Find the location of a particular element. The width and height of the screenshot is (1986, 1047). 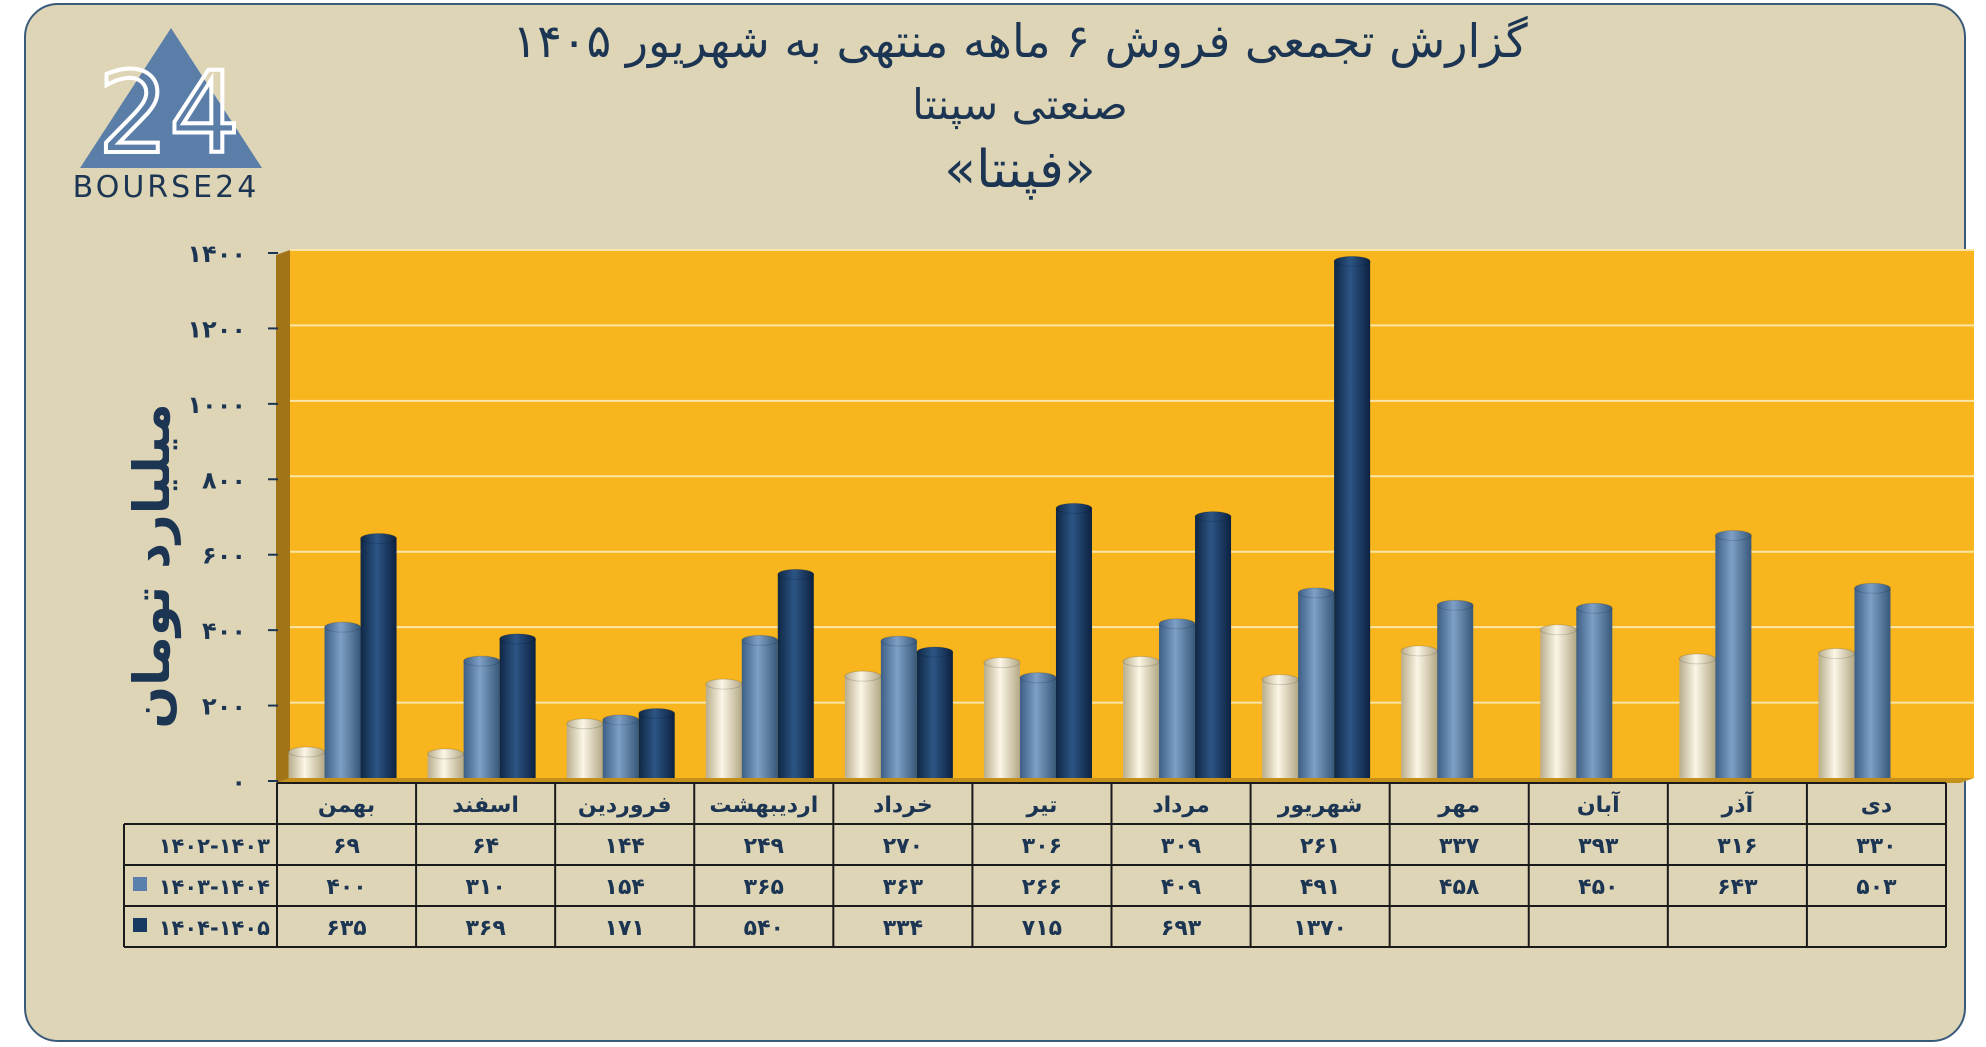

legend-label-1403-1404: ۱۴۰۳-۱۴۰۴ is located at coordinates (214, 887).